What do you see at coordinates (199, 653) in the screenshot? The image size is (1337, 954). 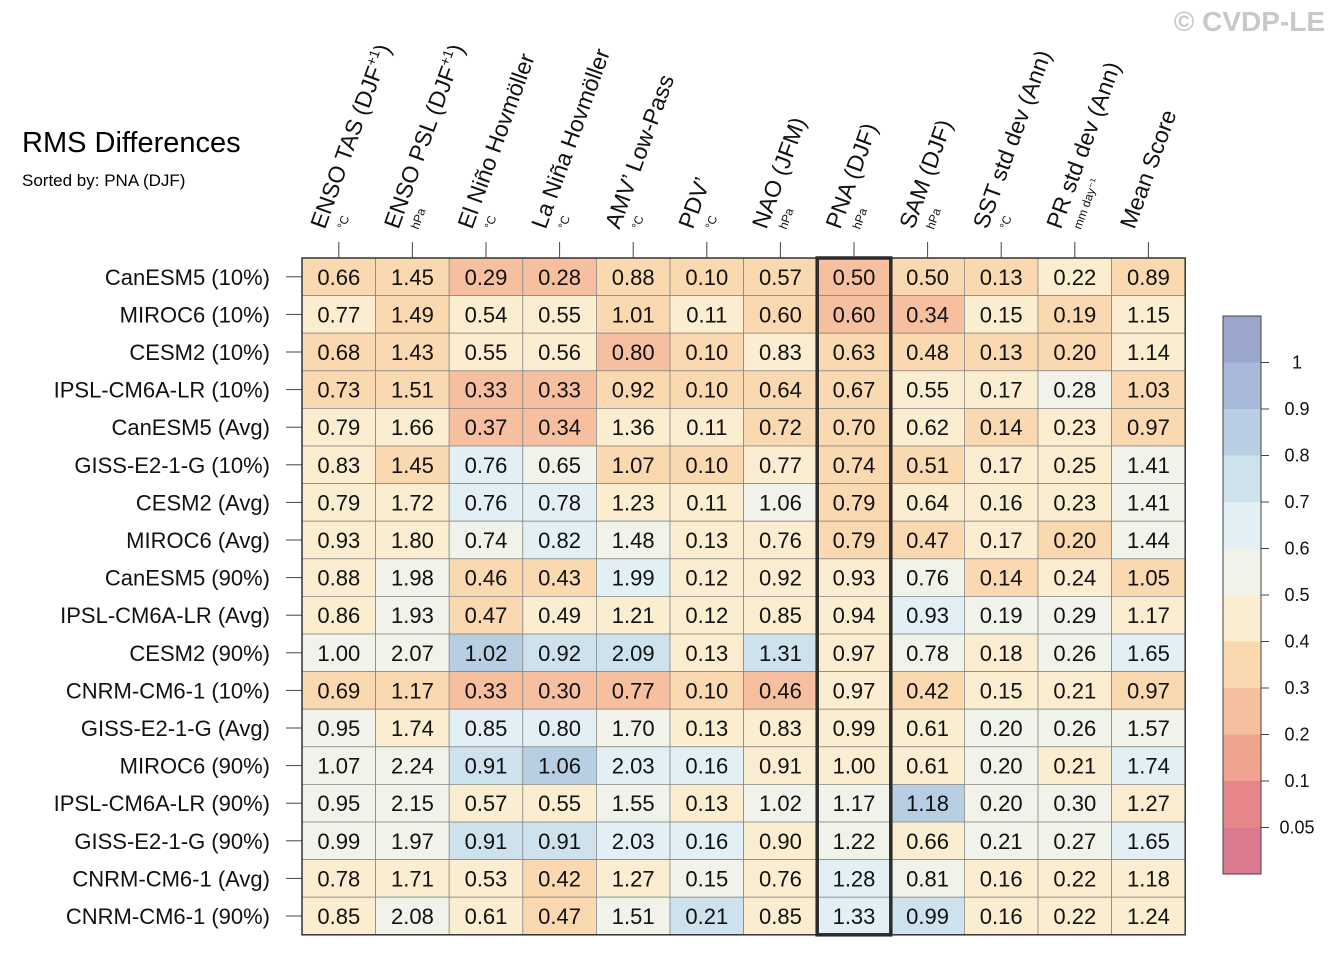 I see `row-label: CESM2 (90%)` at bounding box center [199, 653].